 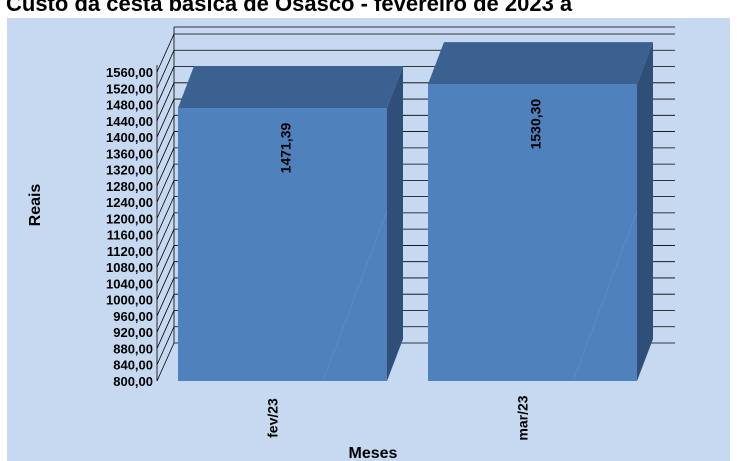 What do you see at coordinates (398, 417) in the screenshot?
I see `x-axis-ticks: fev/23 mar/23` at bounding box center [398, 417].